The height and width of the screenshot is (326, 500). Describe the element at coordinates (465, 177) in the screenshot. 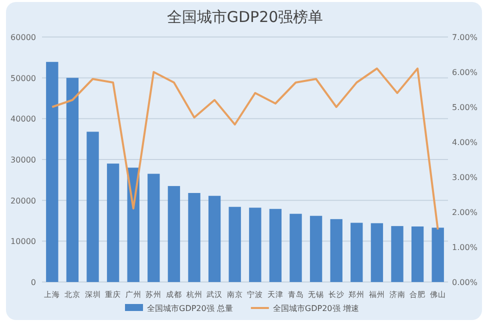

I see `y2-tick-label: 3.00%` at that location.